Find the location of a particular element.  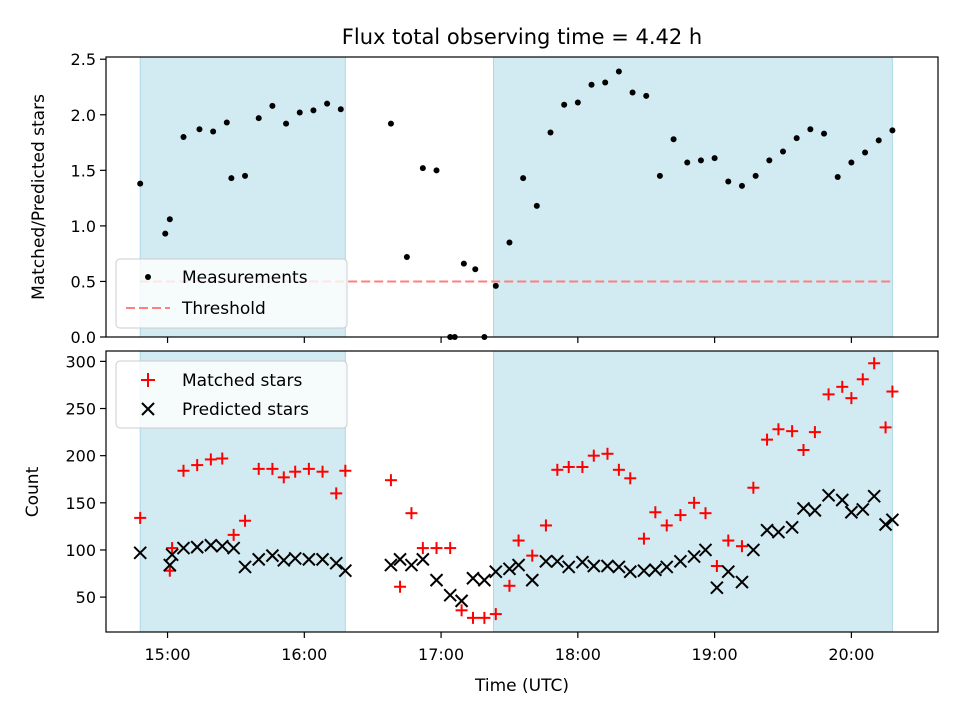

bottom-legend-box is located at coordinates (231, 394).